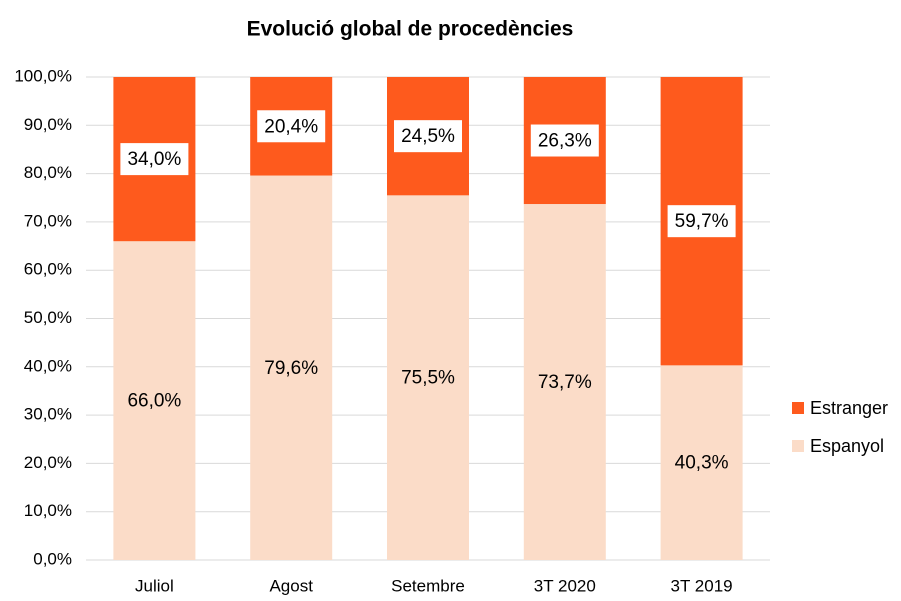 The width and height of the screenshot is (901, 601). I want to click on value-label: 24,5%, so click(428, 136).